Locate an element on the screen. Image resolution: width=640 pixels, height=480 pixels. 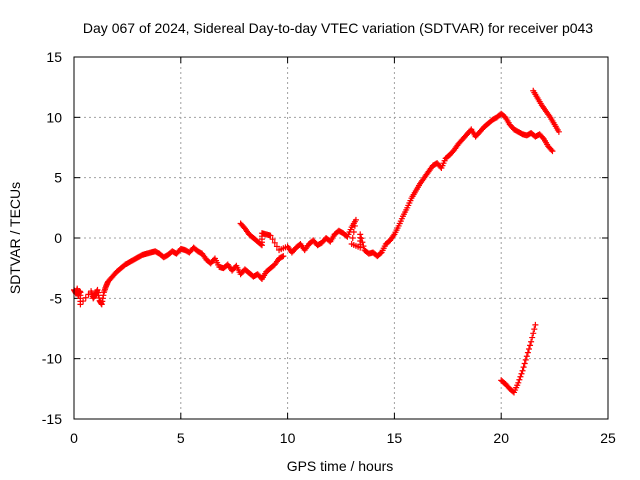
y-tick-label: -15 is located at coordinates (52, 419).